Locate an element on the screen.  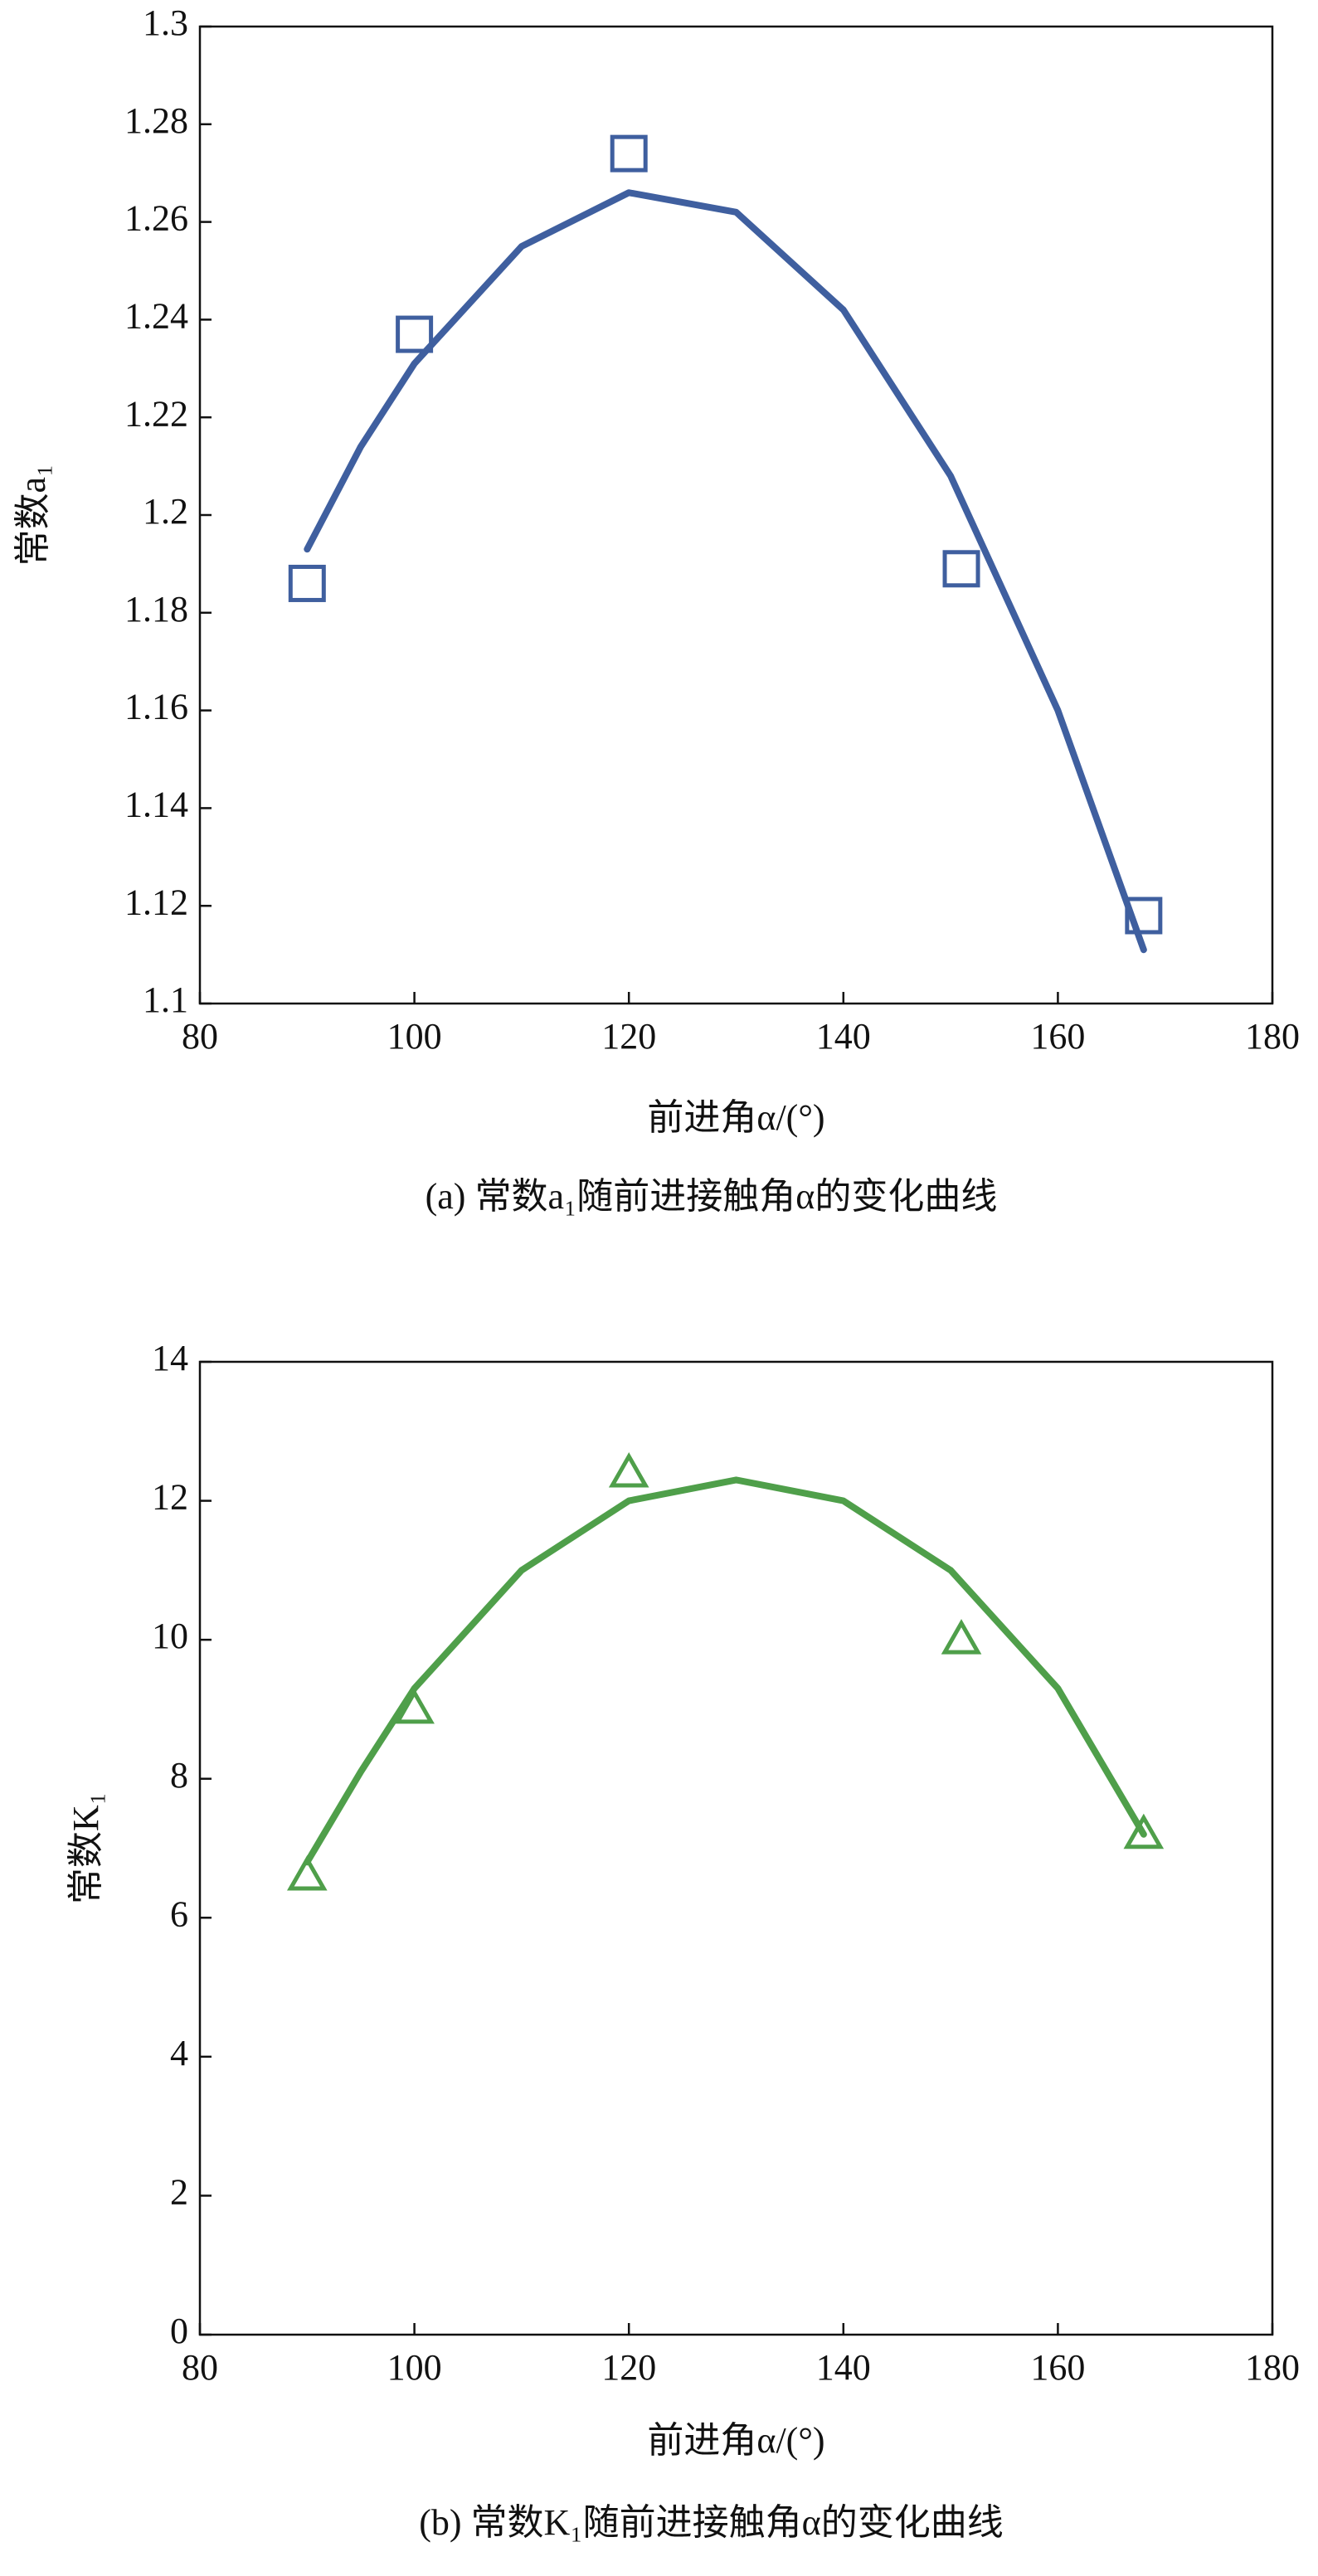
y-tick-label: 1.18 is located at coordinates (156, 609).